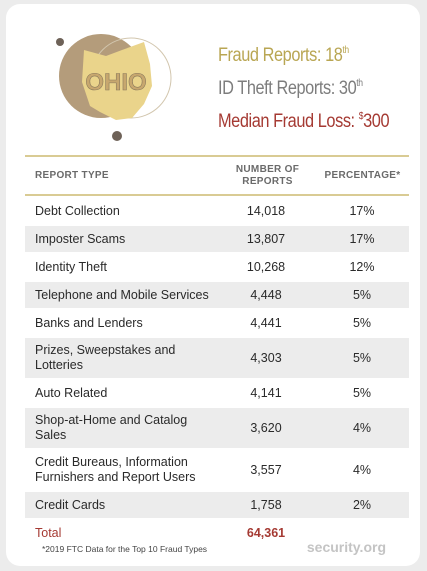 The width and height of the screenshot is (427, 571). I want to click on stat-value: 30, so click(347, 88).